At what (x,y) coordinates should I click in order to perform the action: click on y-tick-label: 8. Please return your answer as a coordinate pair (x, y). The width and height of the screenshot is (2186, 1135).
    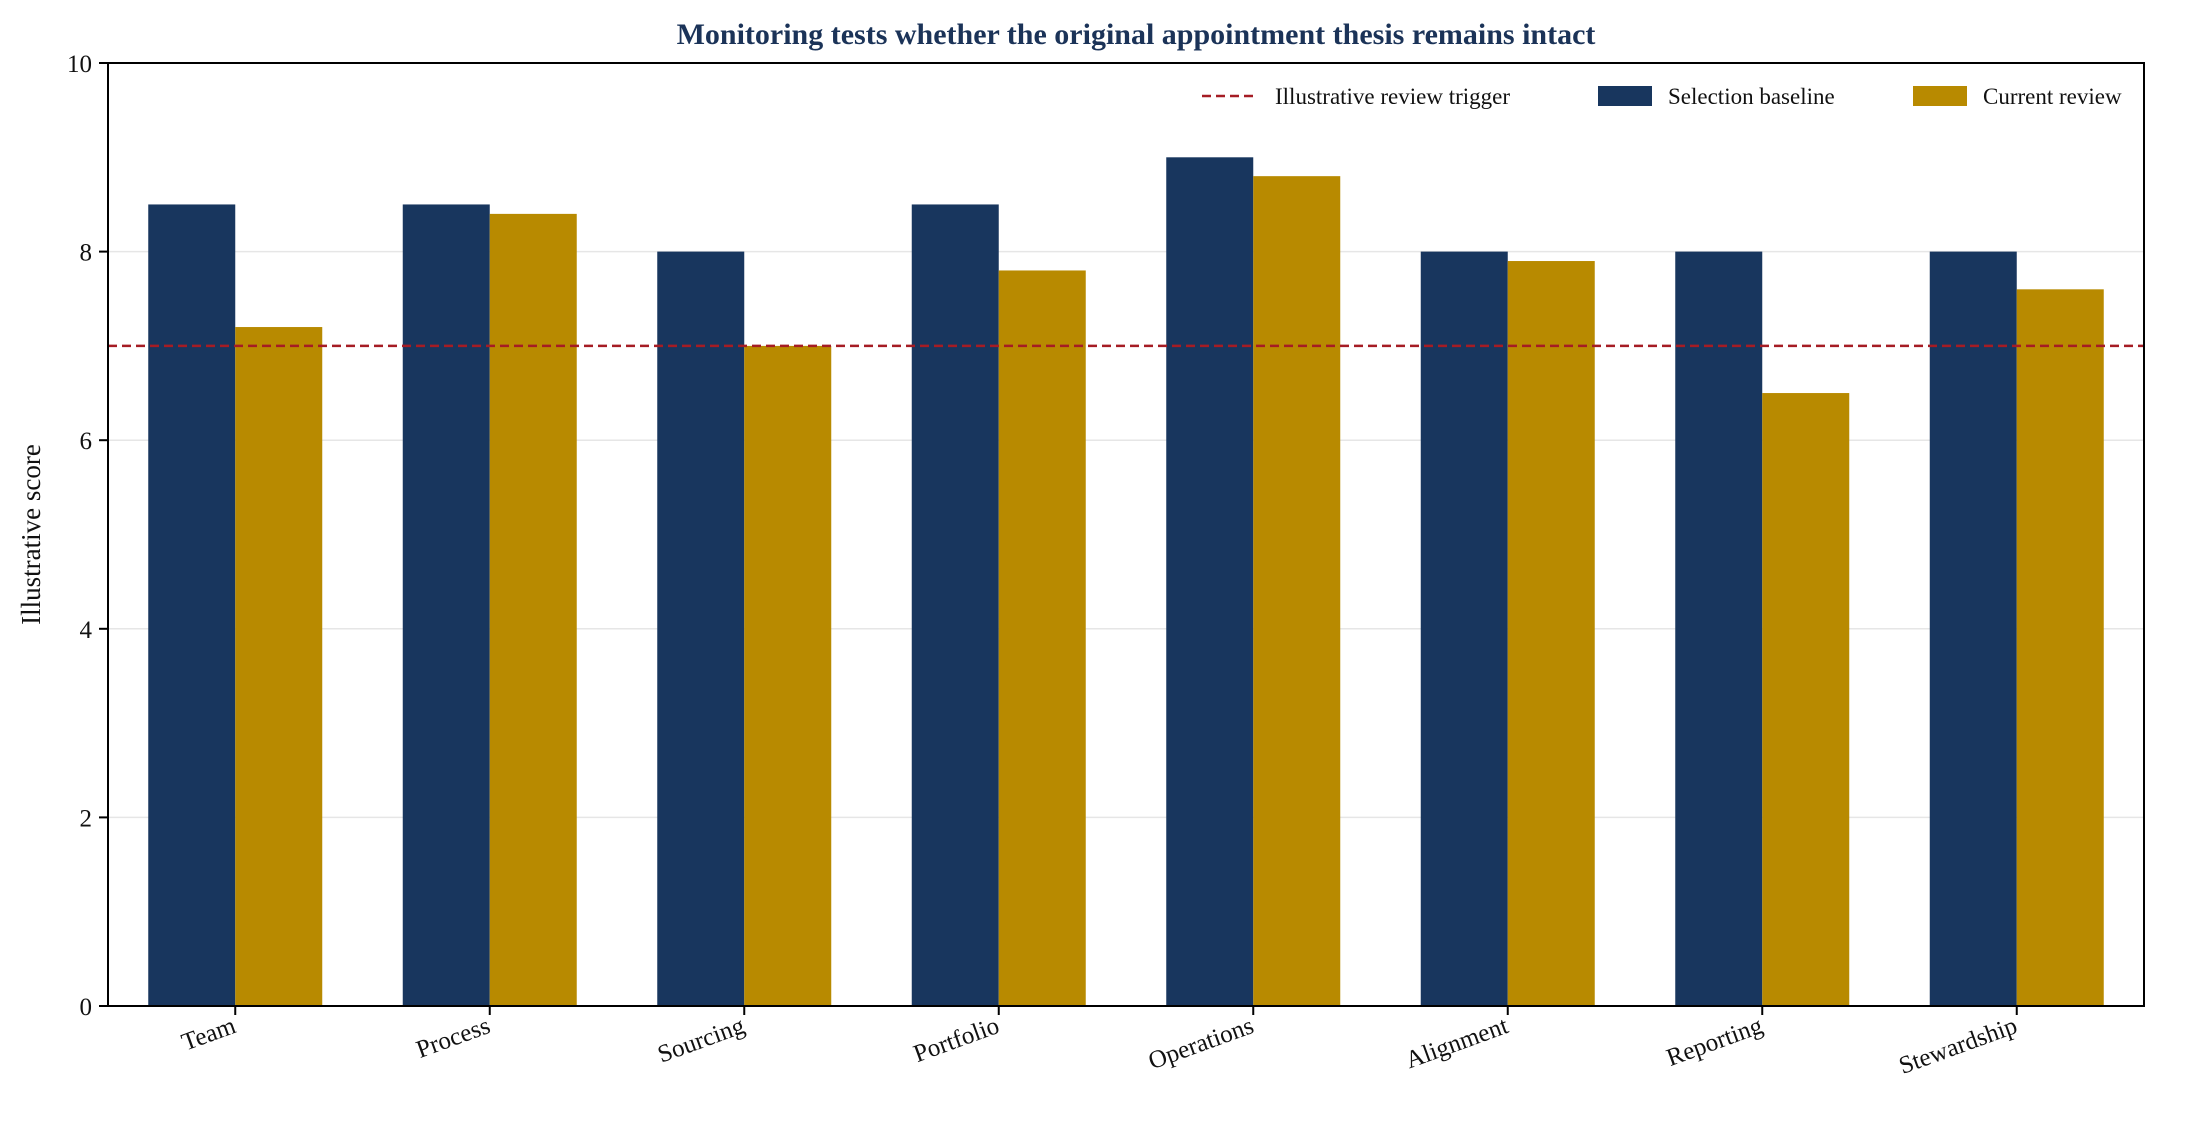
    Looking at the image, I should click on (86, 253).